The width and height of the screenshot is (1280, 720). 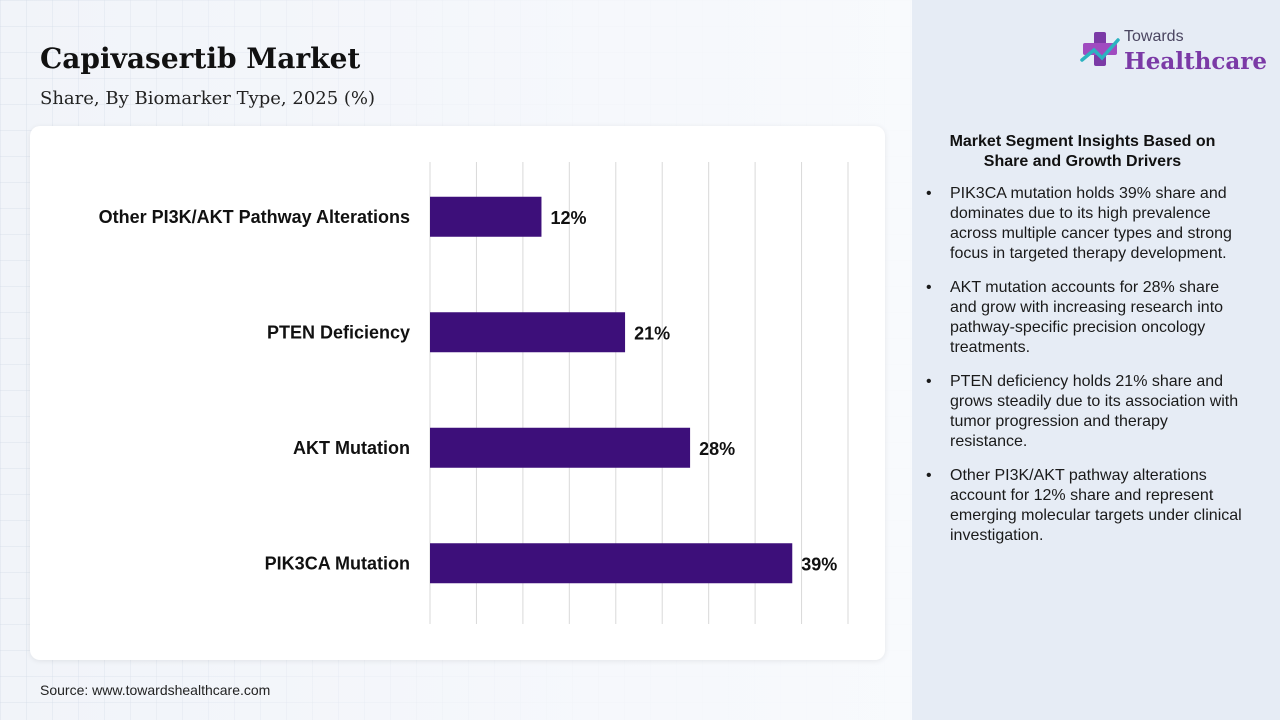 What do you see at coordinates (652, 333) in the screenshot?
I see `data-label: 21%` at bounding box center [652, 333].